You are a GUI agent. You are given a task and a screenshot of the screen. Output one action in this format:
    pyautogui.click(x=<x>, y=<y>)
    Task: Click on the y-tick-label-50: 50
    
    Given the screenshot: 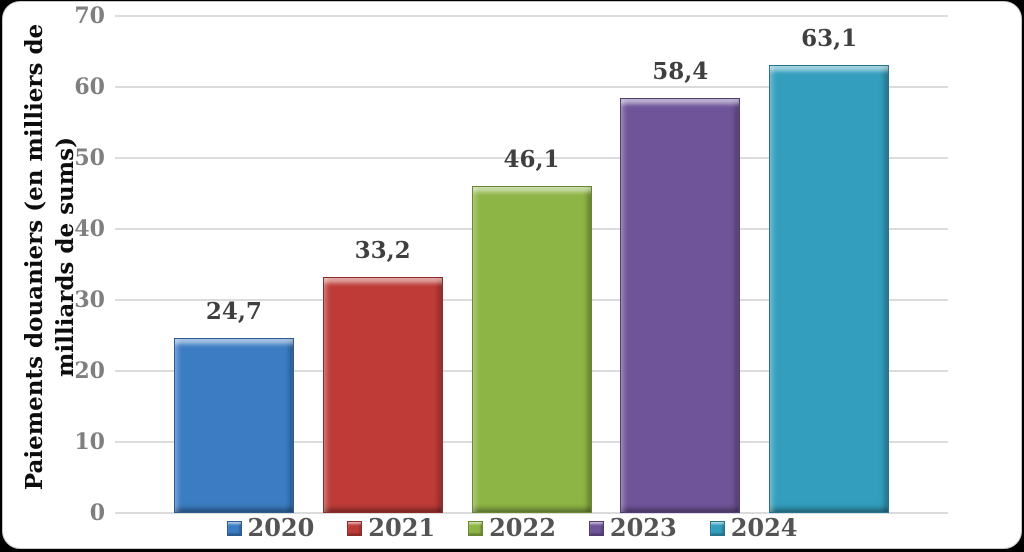 What is the action you would take?
    pyautogui.click(x=89, y=158)
    